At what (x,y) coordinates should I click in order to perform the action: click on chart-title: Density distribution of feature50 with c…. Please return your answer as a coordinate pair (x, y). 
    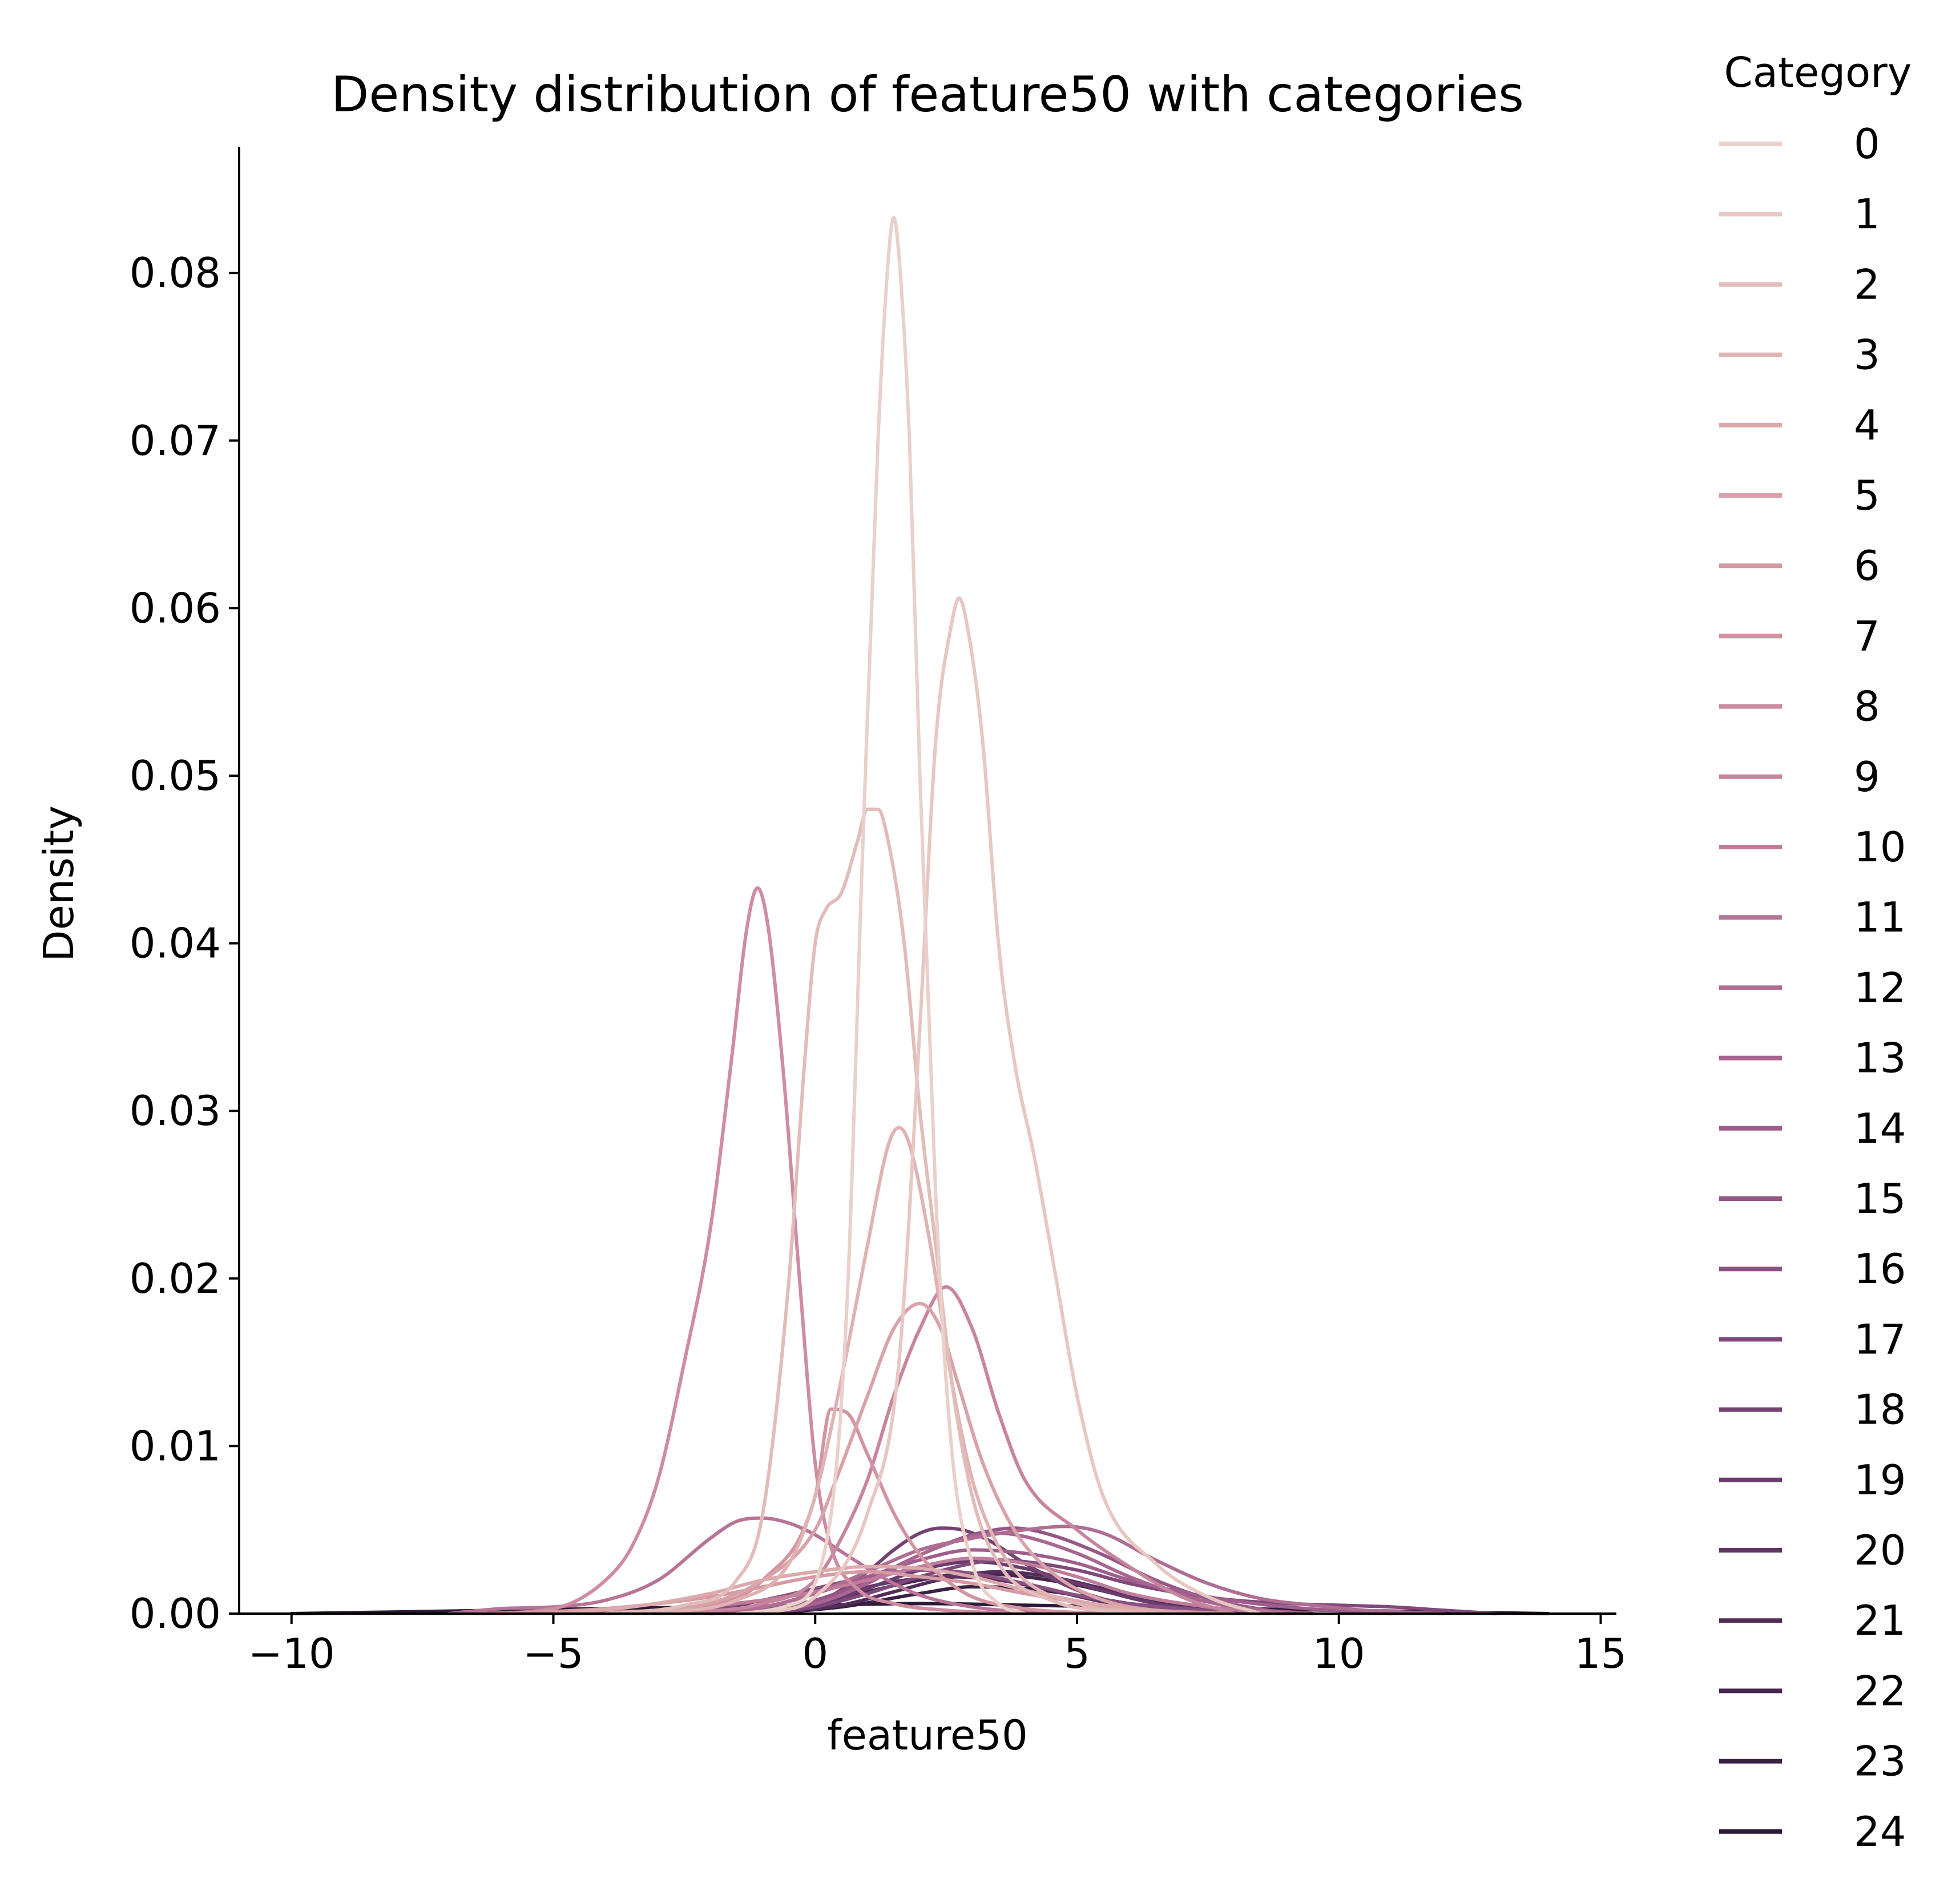
    Looking at the image, I should click on (928, 94).